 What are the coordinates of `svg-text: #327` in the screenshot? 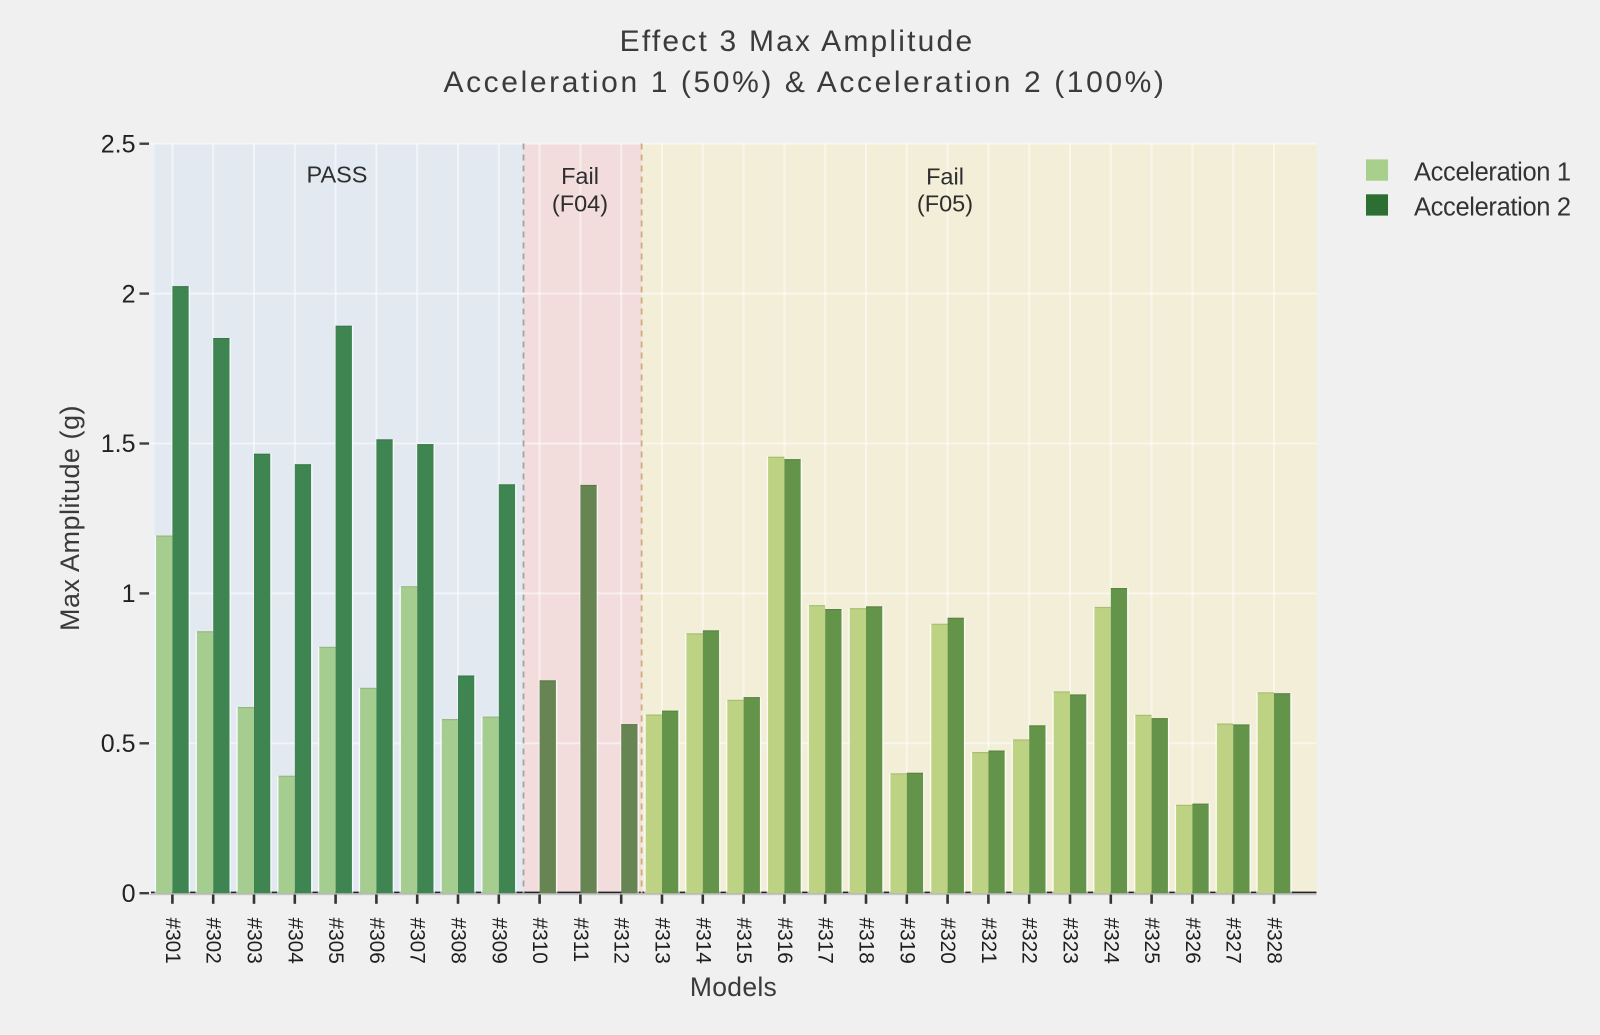 It's located at (1233, 941).